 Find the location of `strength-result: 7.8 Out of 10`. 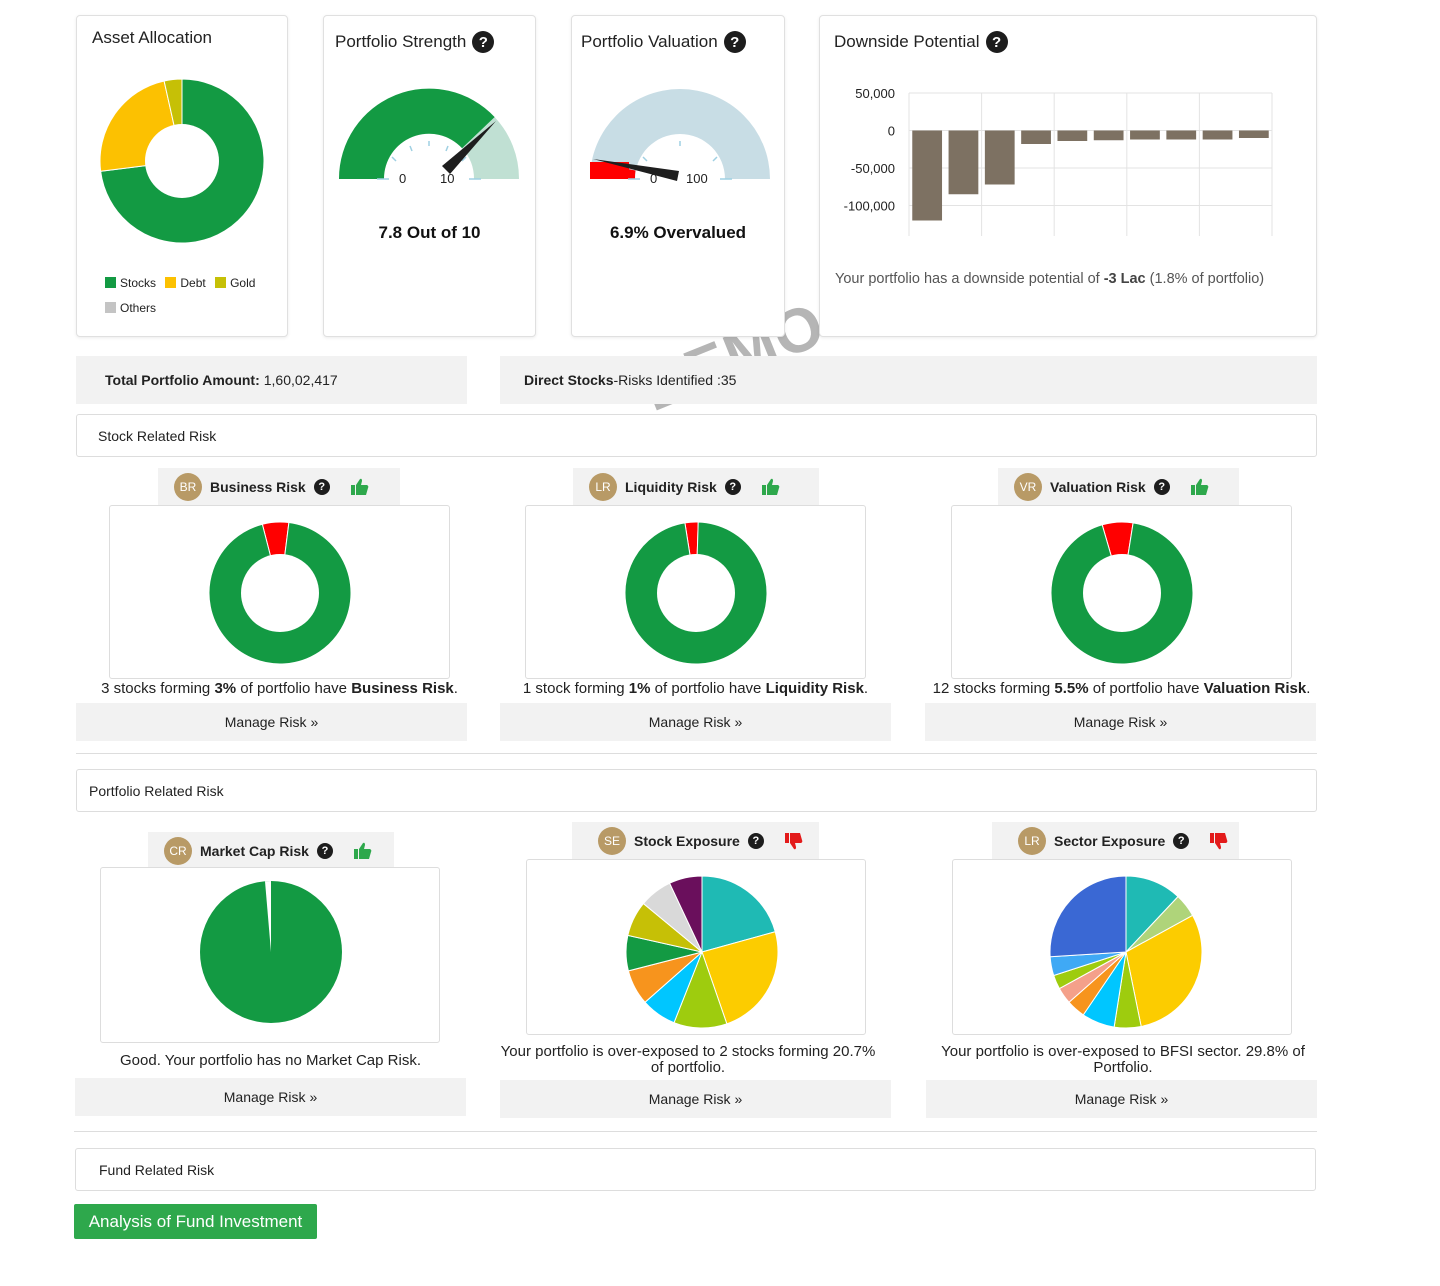

strength-result: 7.8 Out of 10 is located at coordinates (429, 232).